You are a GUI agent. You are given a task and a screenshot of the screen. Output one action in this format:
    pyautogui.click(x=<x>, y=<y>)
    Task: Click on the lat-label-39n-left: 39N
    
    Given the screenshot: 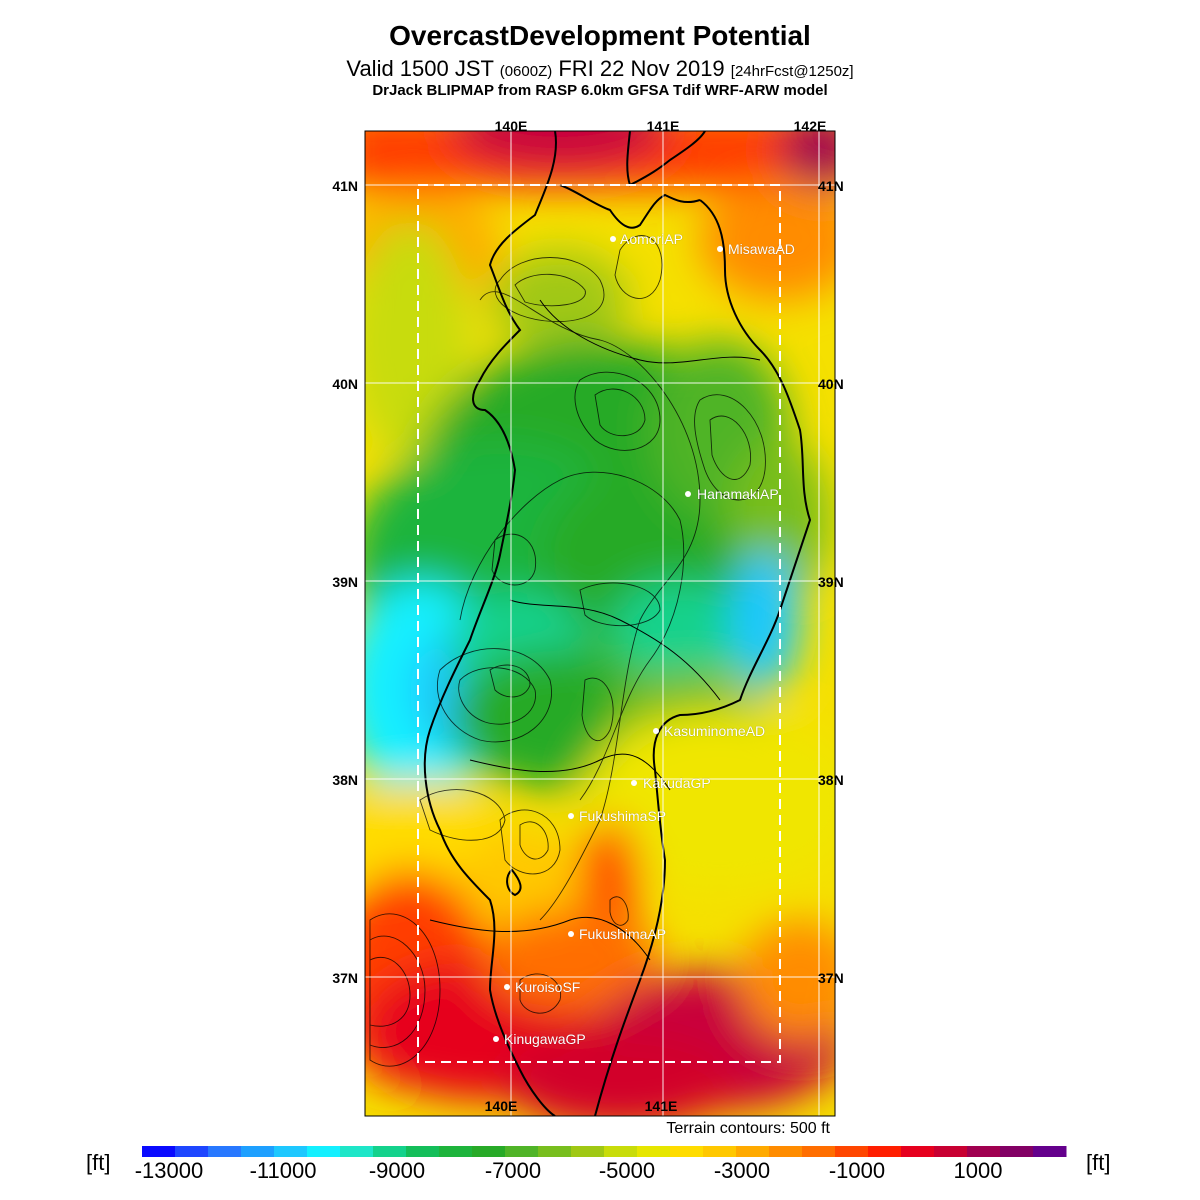 What is the action you would take?
    pyautogui.click(x=345, y=582)
    